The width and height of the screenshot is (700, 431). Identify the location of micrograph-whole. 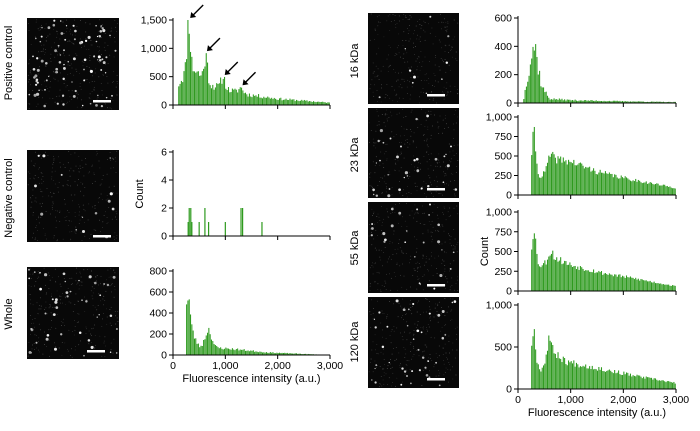
(73, 313).